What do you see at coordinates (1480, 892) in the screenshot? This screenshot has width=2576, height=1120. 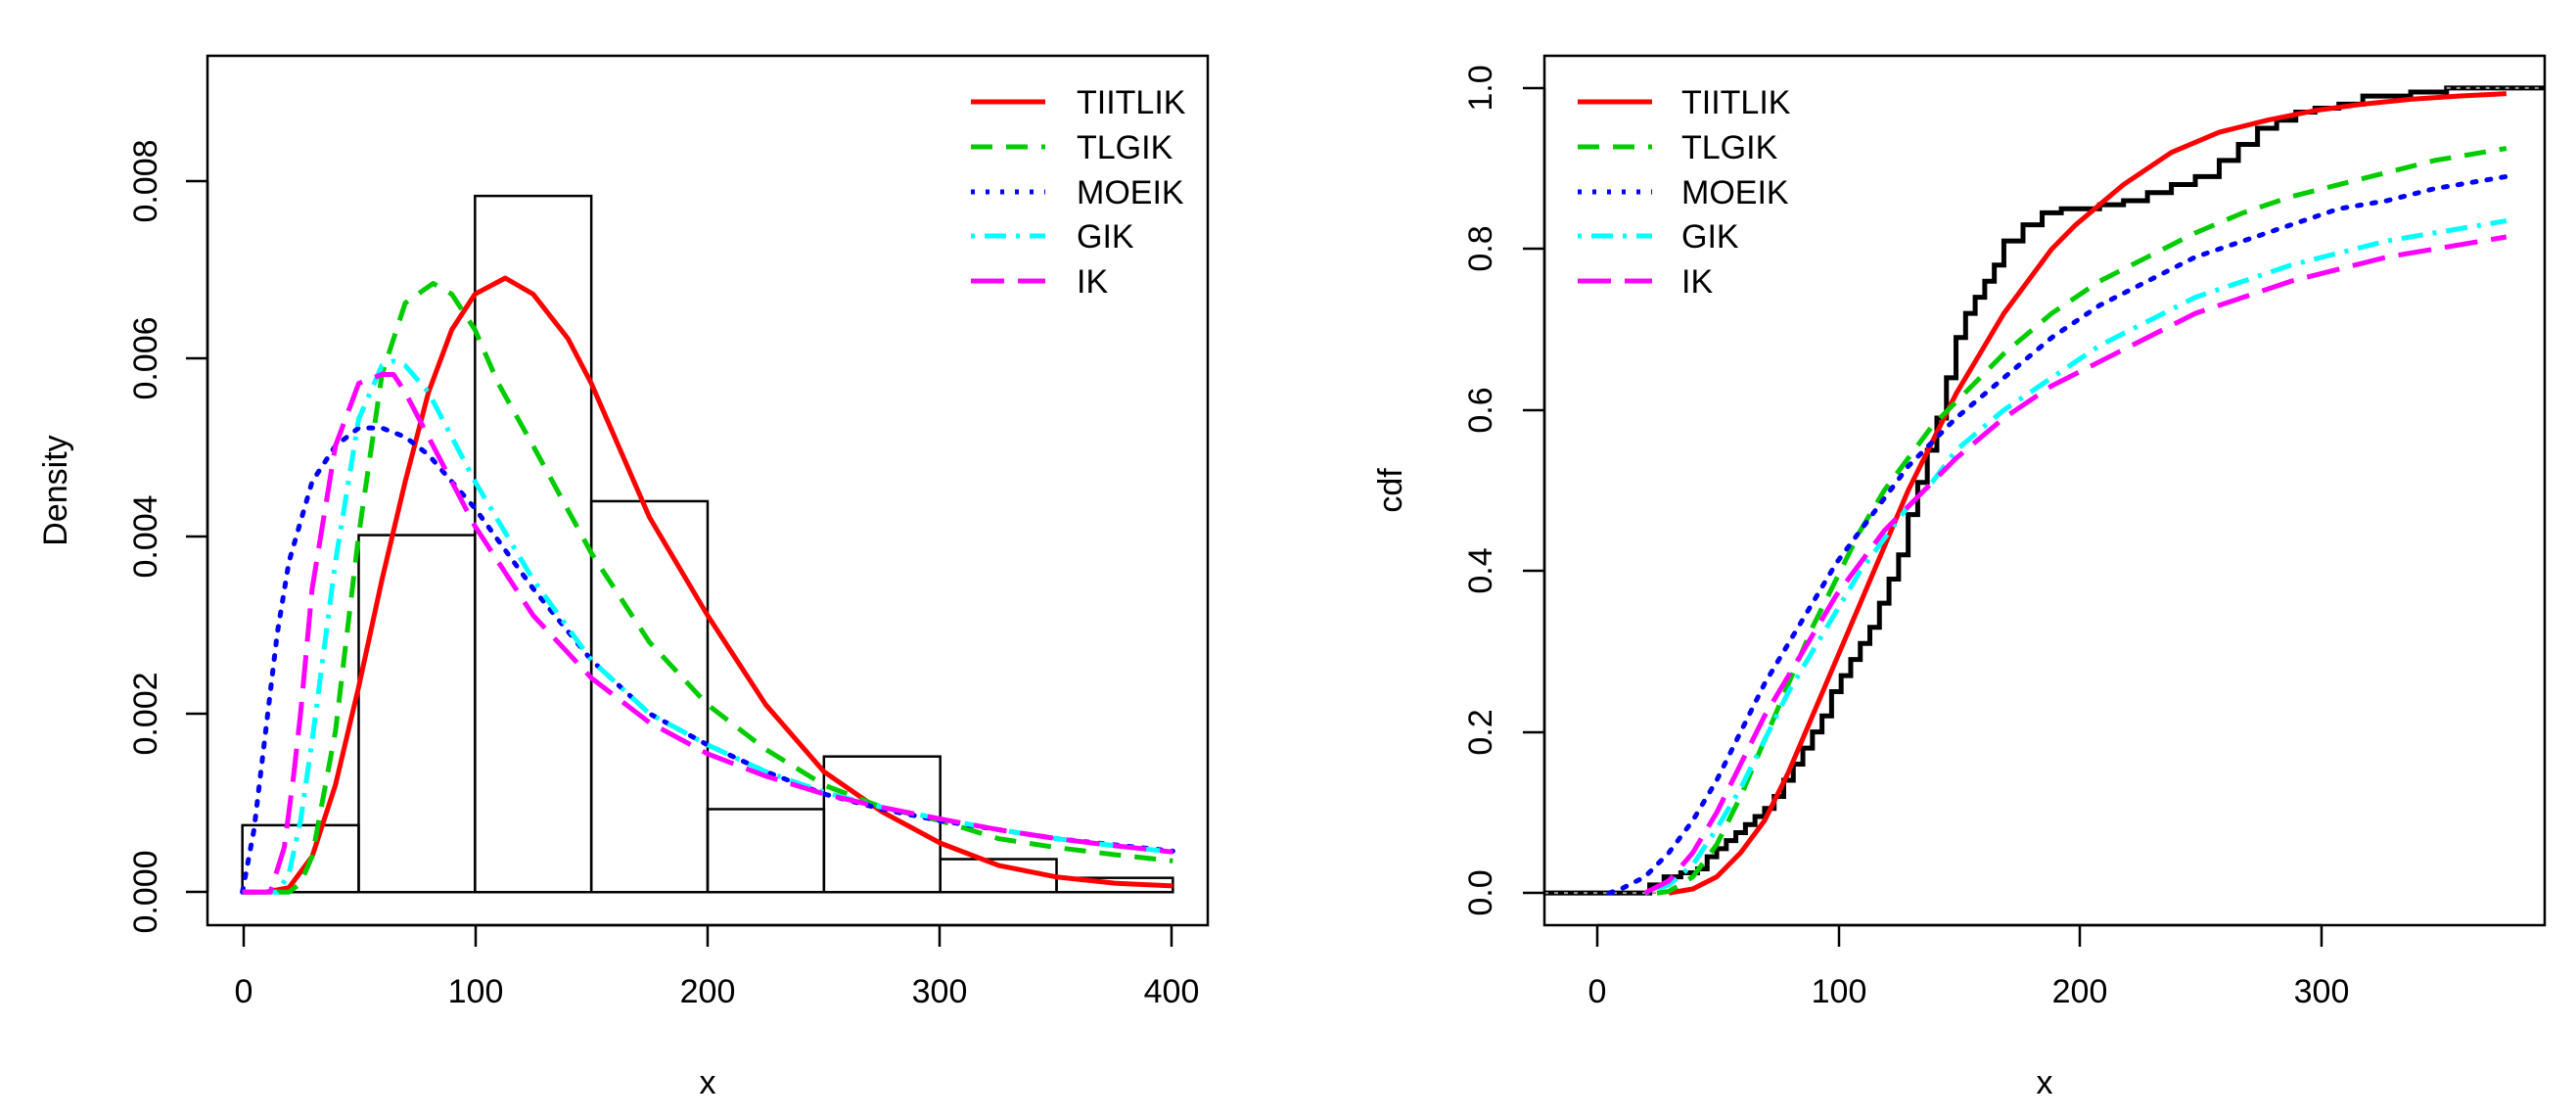 I see `cdf-y-tick-label: 0.0` at bounding box center [1480, 892].